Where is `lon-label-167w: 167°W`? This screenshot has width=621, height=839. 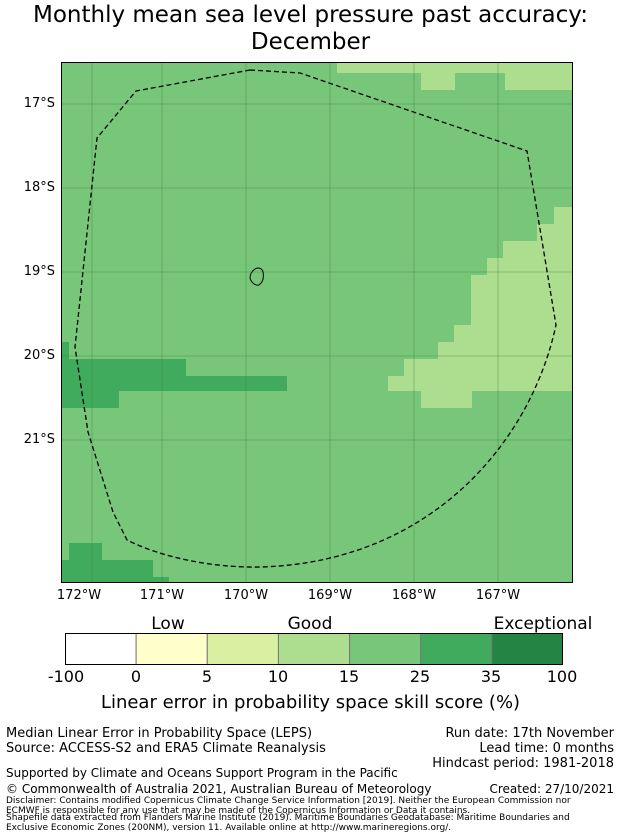
lon-label-167w: 167°W is located at coordinates (498, 595).